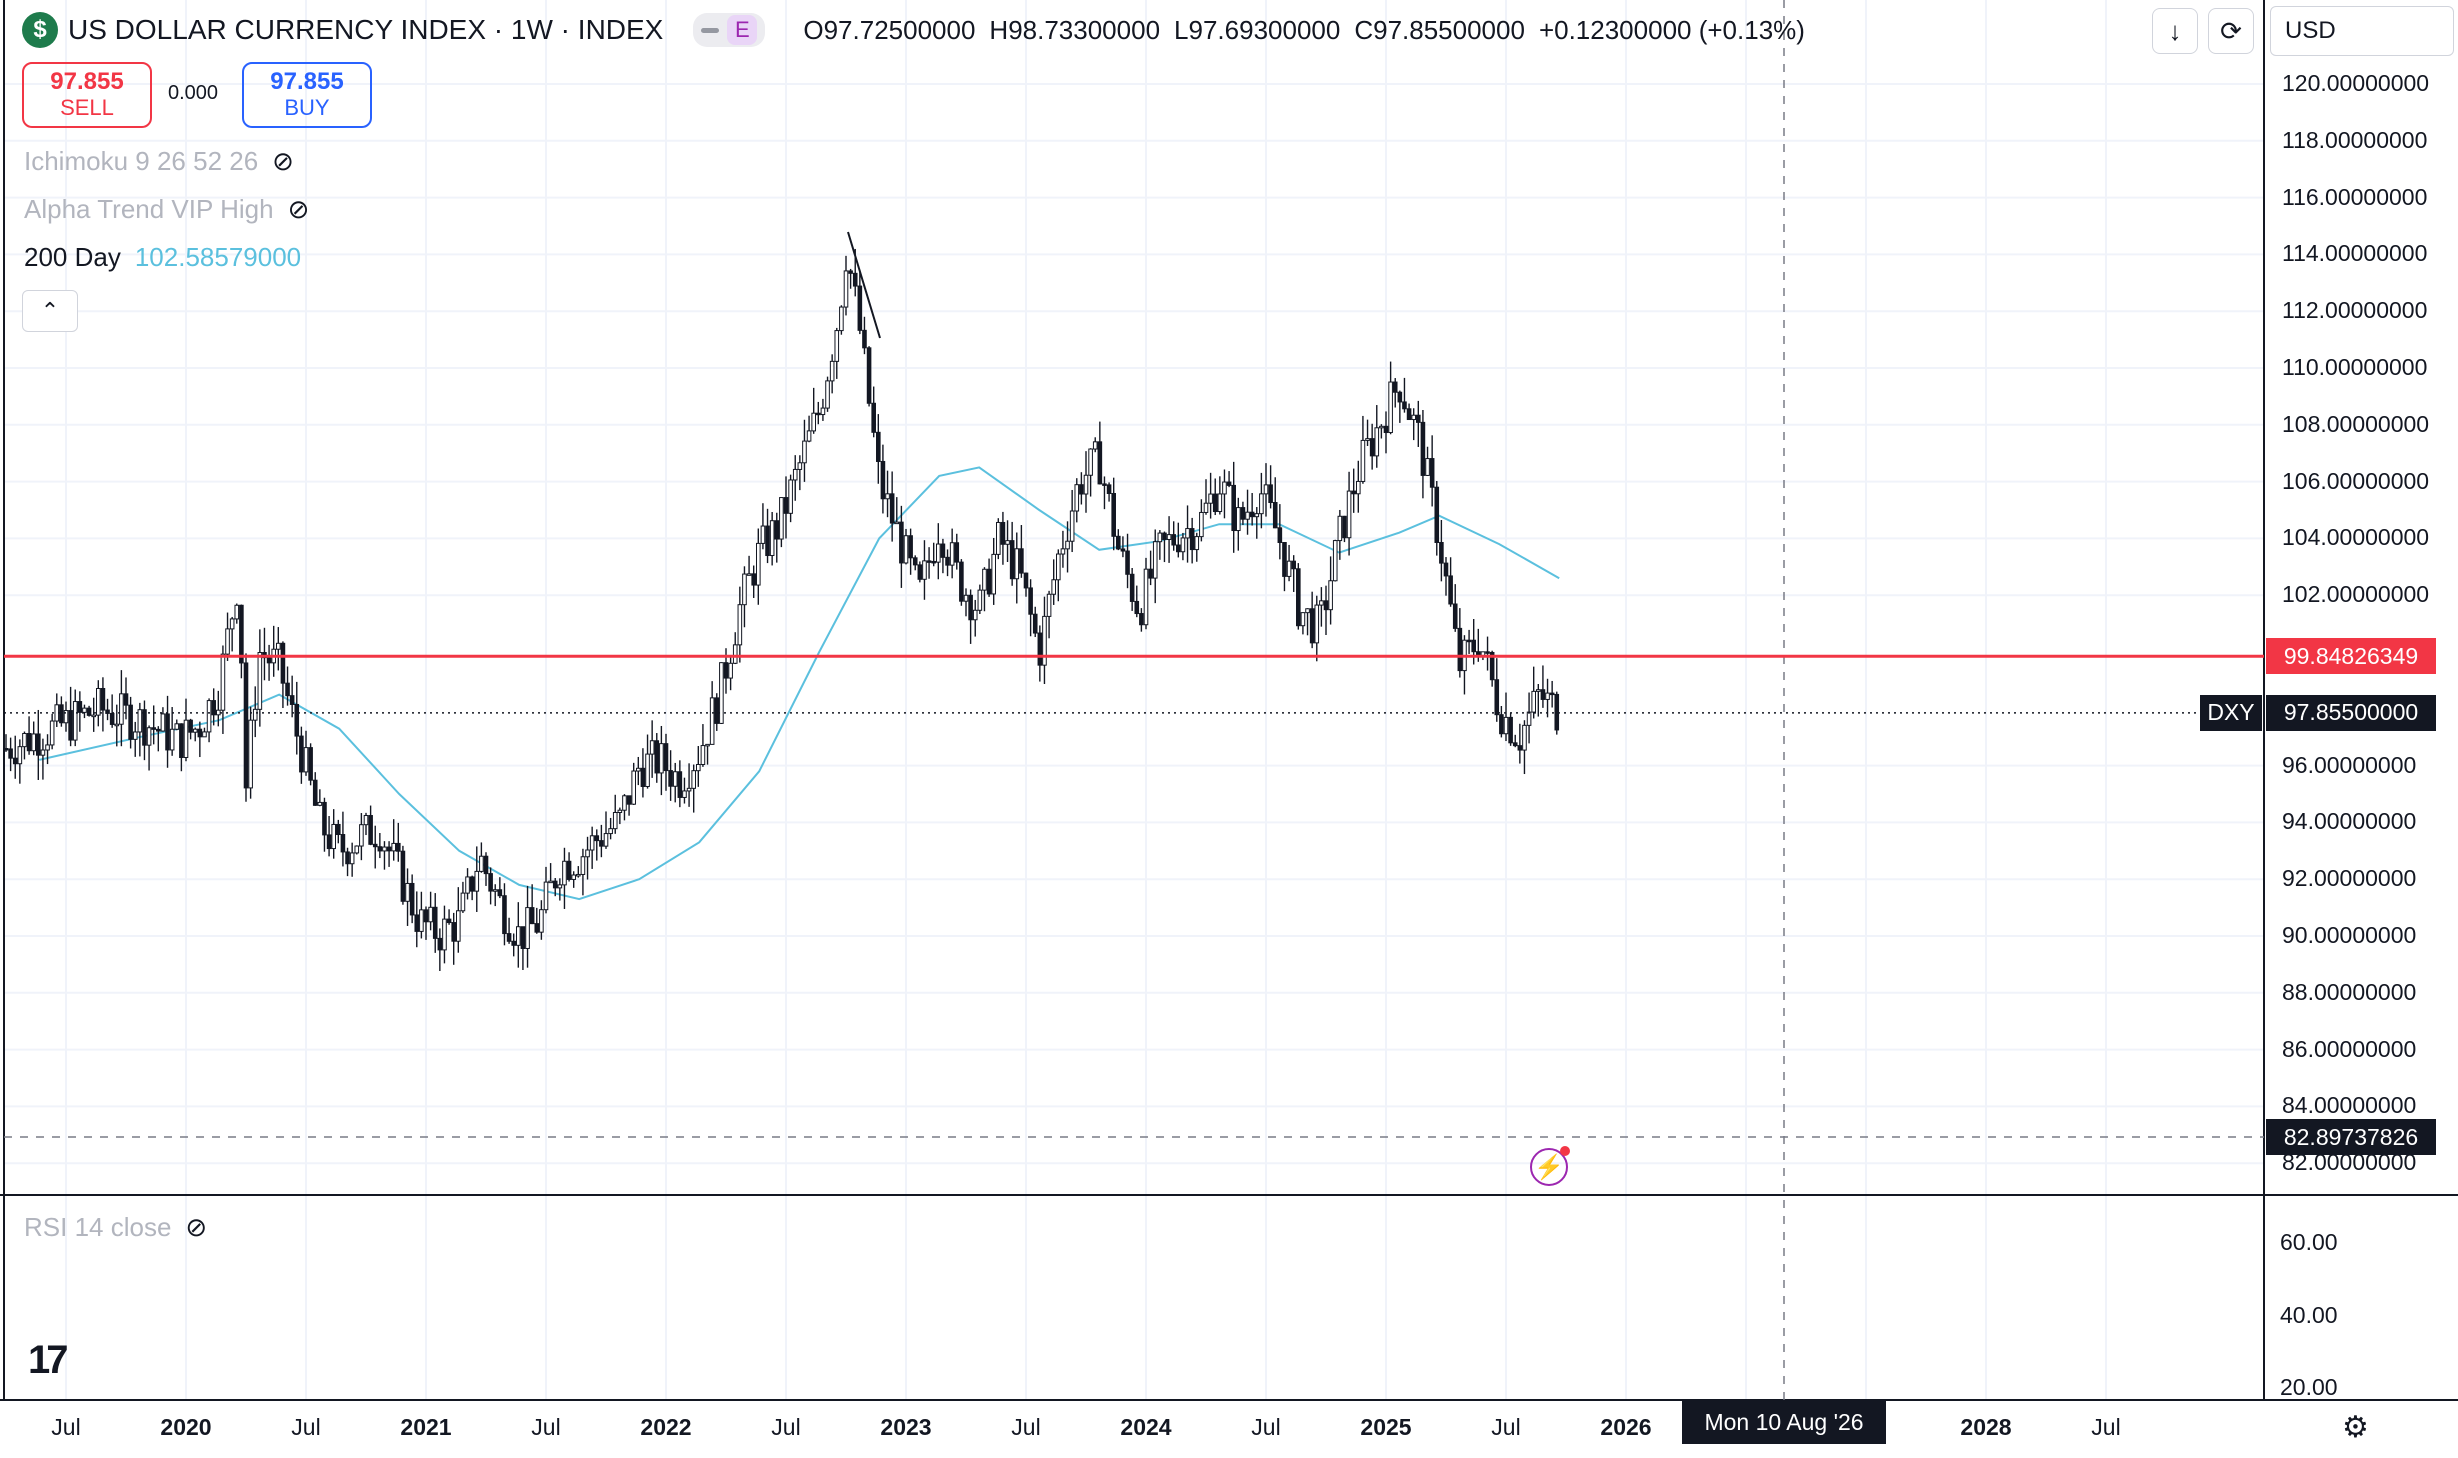  What do you see at coordinates (366, 29) in the screenshot?
I see `symbol-title: US DOLLAR CURRENCY INDEX · 1W · INDEX` at bounding box center [366, 29].